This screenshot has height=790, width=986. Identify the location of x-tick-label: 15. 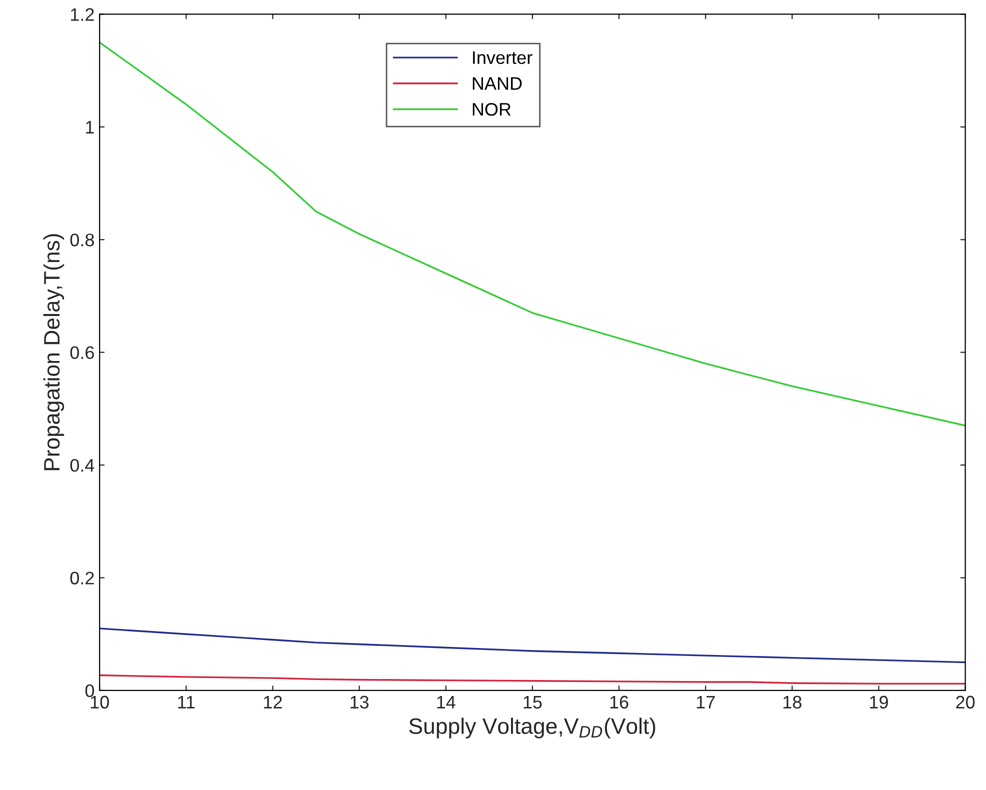
(533, 702).